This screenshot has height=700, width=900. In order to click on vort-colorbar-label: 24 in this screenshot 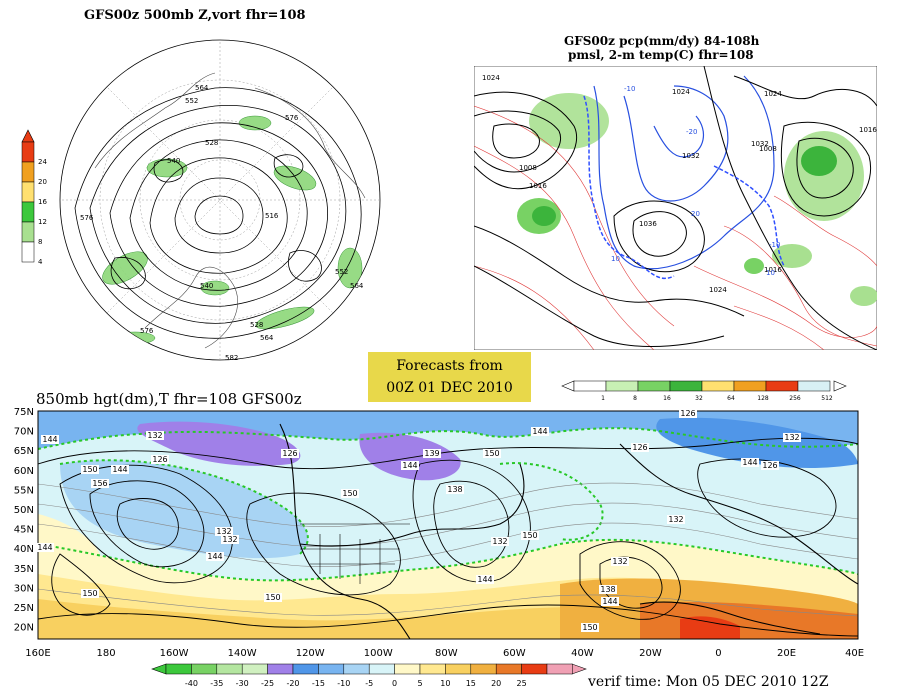, I will do `click(42, 162)`.